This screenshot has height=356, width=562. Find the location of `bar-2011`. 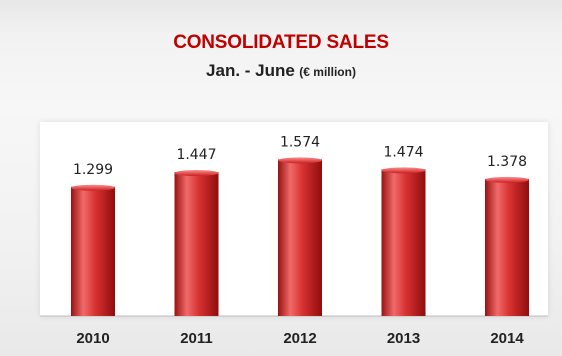

bar-2011 is located at coordinates (196, 244).